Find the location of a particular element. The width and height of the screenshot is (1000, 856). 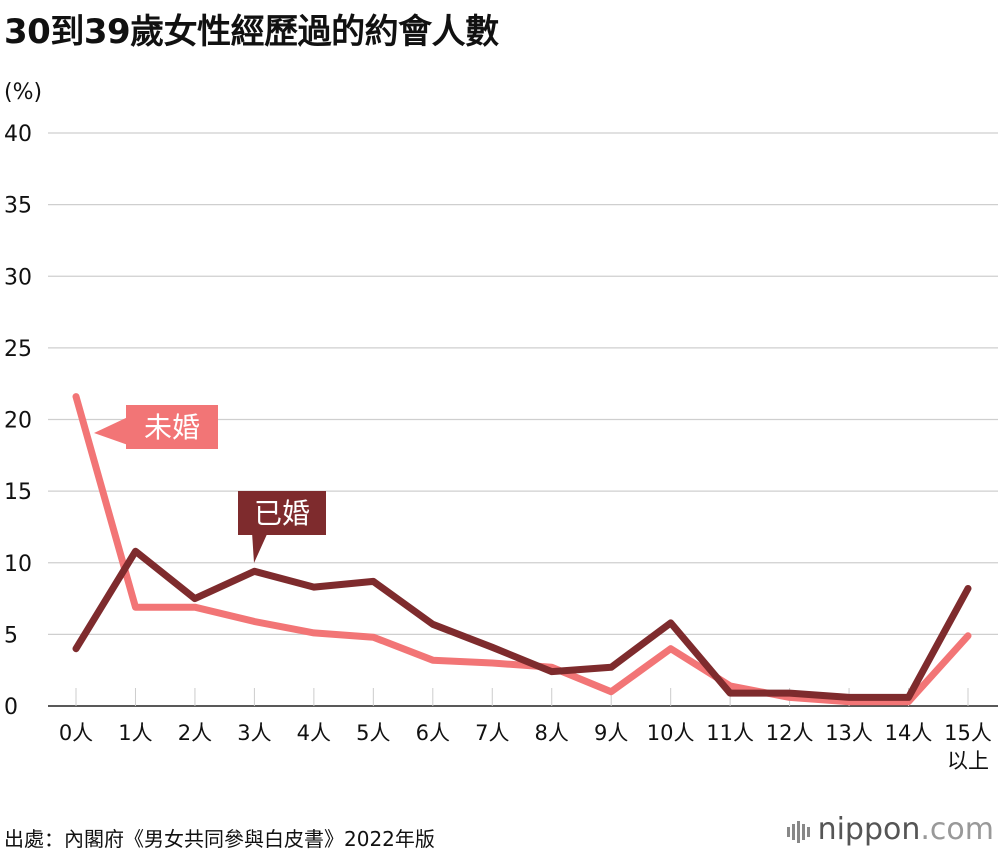

y-tick-label: 35 is located at coordinates (18, 206).